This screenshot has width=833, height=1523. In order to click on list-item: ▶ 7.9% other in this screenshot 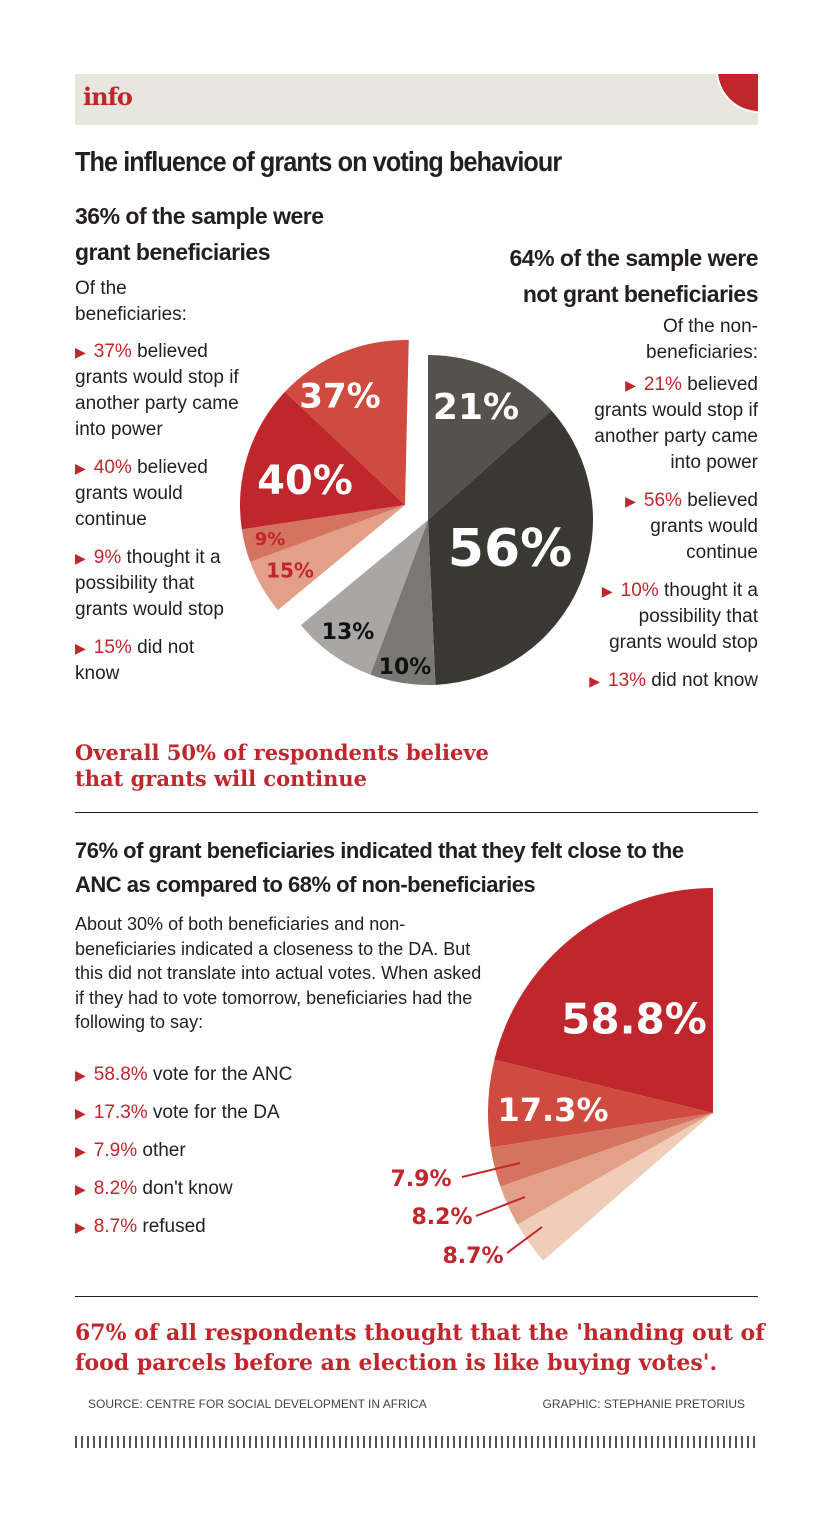, I will do `click(225, 1151)`.